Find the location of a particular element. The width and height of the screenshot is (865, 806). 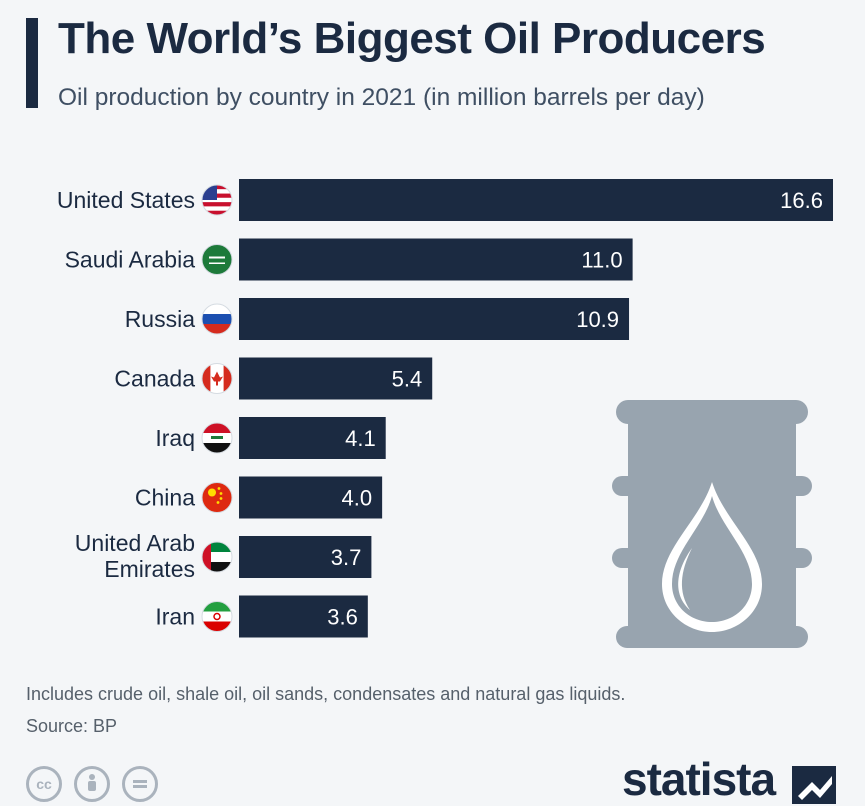

category-label: Canada is located at coordinates (154, 379).